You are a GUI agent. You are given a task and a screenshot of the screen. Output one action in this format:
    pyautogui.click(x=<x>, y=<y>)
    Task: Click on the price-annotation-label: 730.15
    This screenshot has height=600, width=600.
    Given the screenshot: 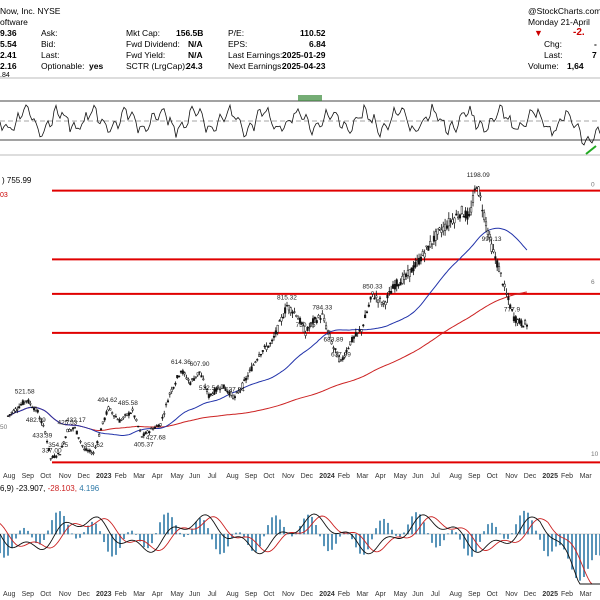 What is the action you would take?
    pyautogui.click(x=306, y=325)
    